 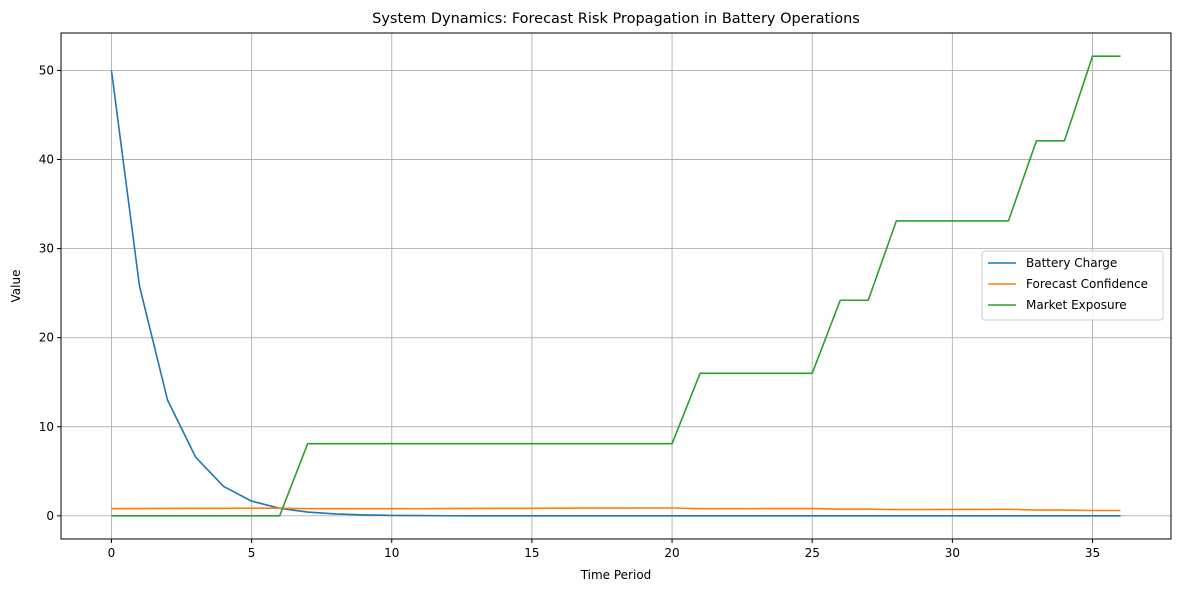 I want to click on legend-box, so click(x=1072, y=285).